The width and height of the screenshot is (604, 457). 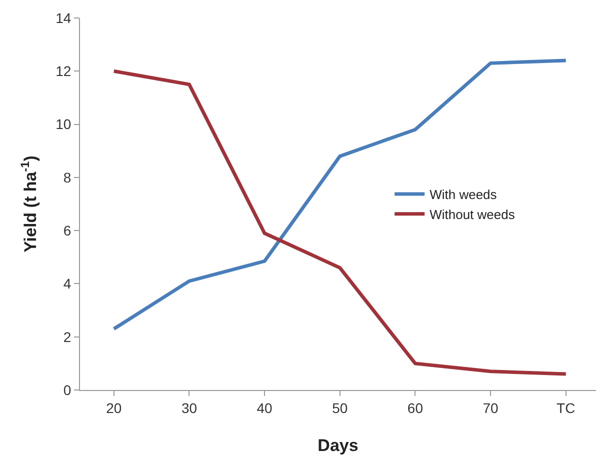 I want to click on y-tick-label: 0, so click(x=67, y=390).